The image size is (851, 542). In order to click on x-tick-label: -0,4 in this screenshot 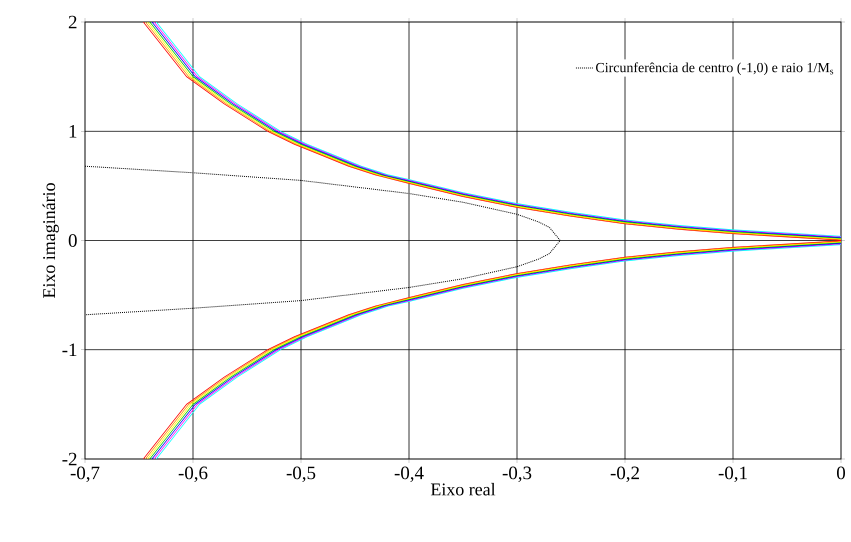, I will do `click(409, 474)`.